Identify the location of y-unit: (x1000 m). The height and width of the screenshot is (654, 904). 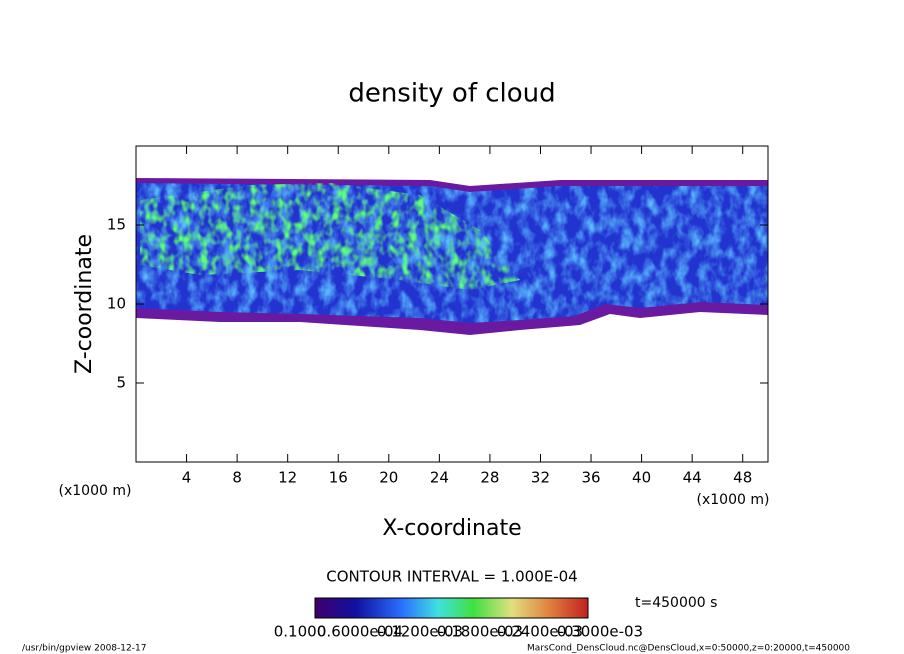
(95, 491).